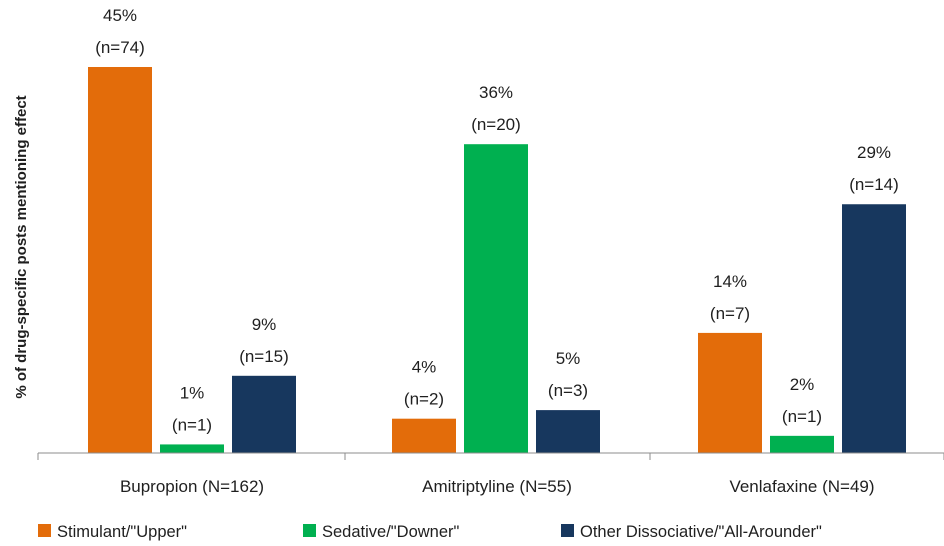  What do you see at coordinates (874, 328) in the screenshot?
I see `bar-venlafaxine-other-dissociative` at bounding box center [874, 328].